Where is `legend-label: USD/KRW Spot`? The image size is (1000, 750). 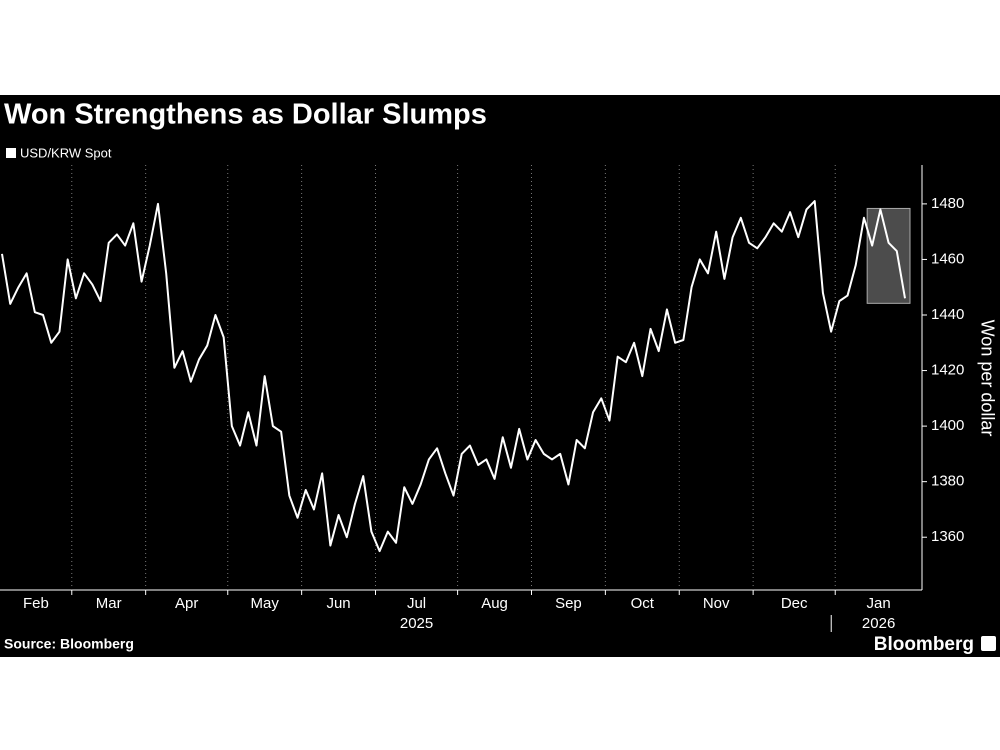
legend-label: USD/KRW Spot is located at coordinates (66, 152).